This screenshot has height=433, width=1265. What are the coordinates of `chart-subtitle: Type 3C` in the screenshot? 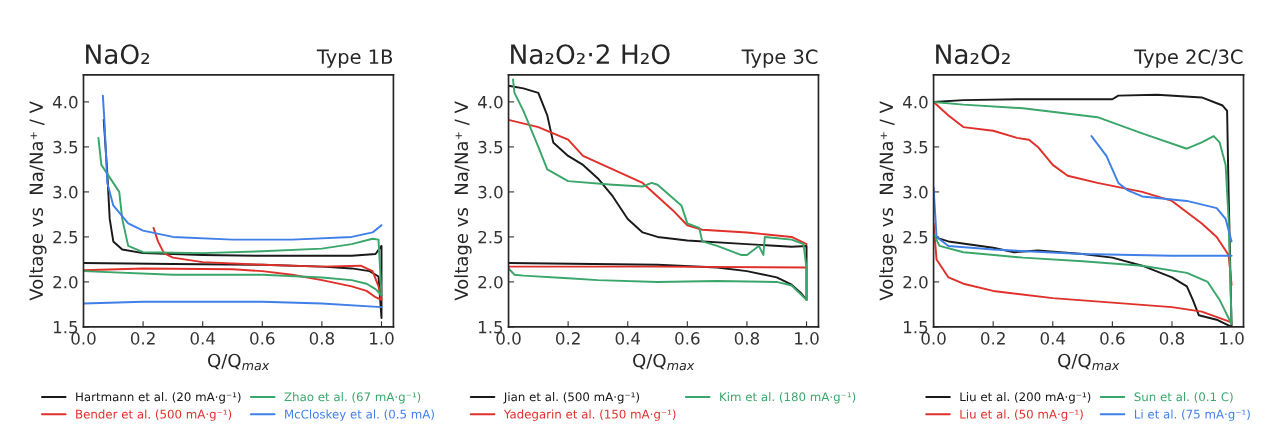 It's located at (779, 58).